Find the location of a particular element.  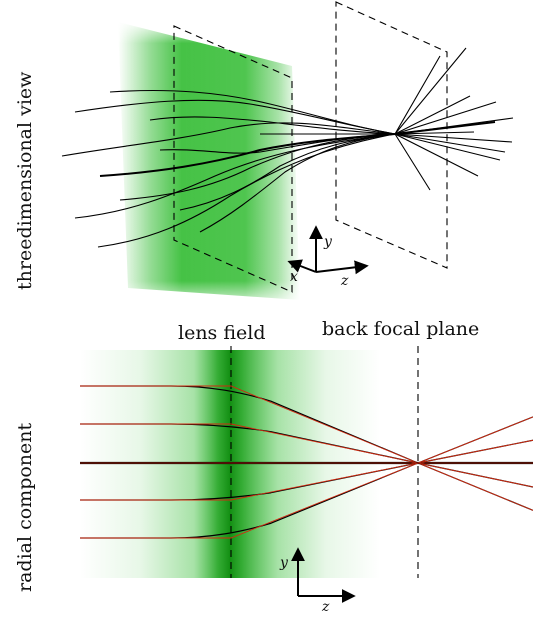

axes-3d: y z x is located at coordinates (328, 257).